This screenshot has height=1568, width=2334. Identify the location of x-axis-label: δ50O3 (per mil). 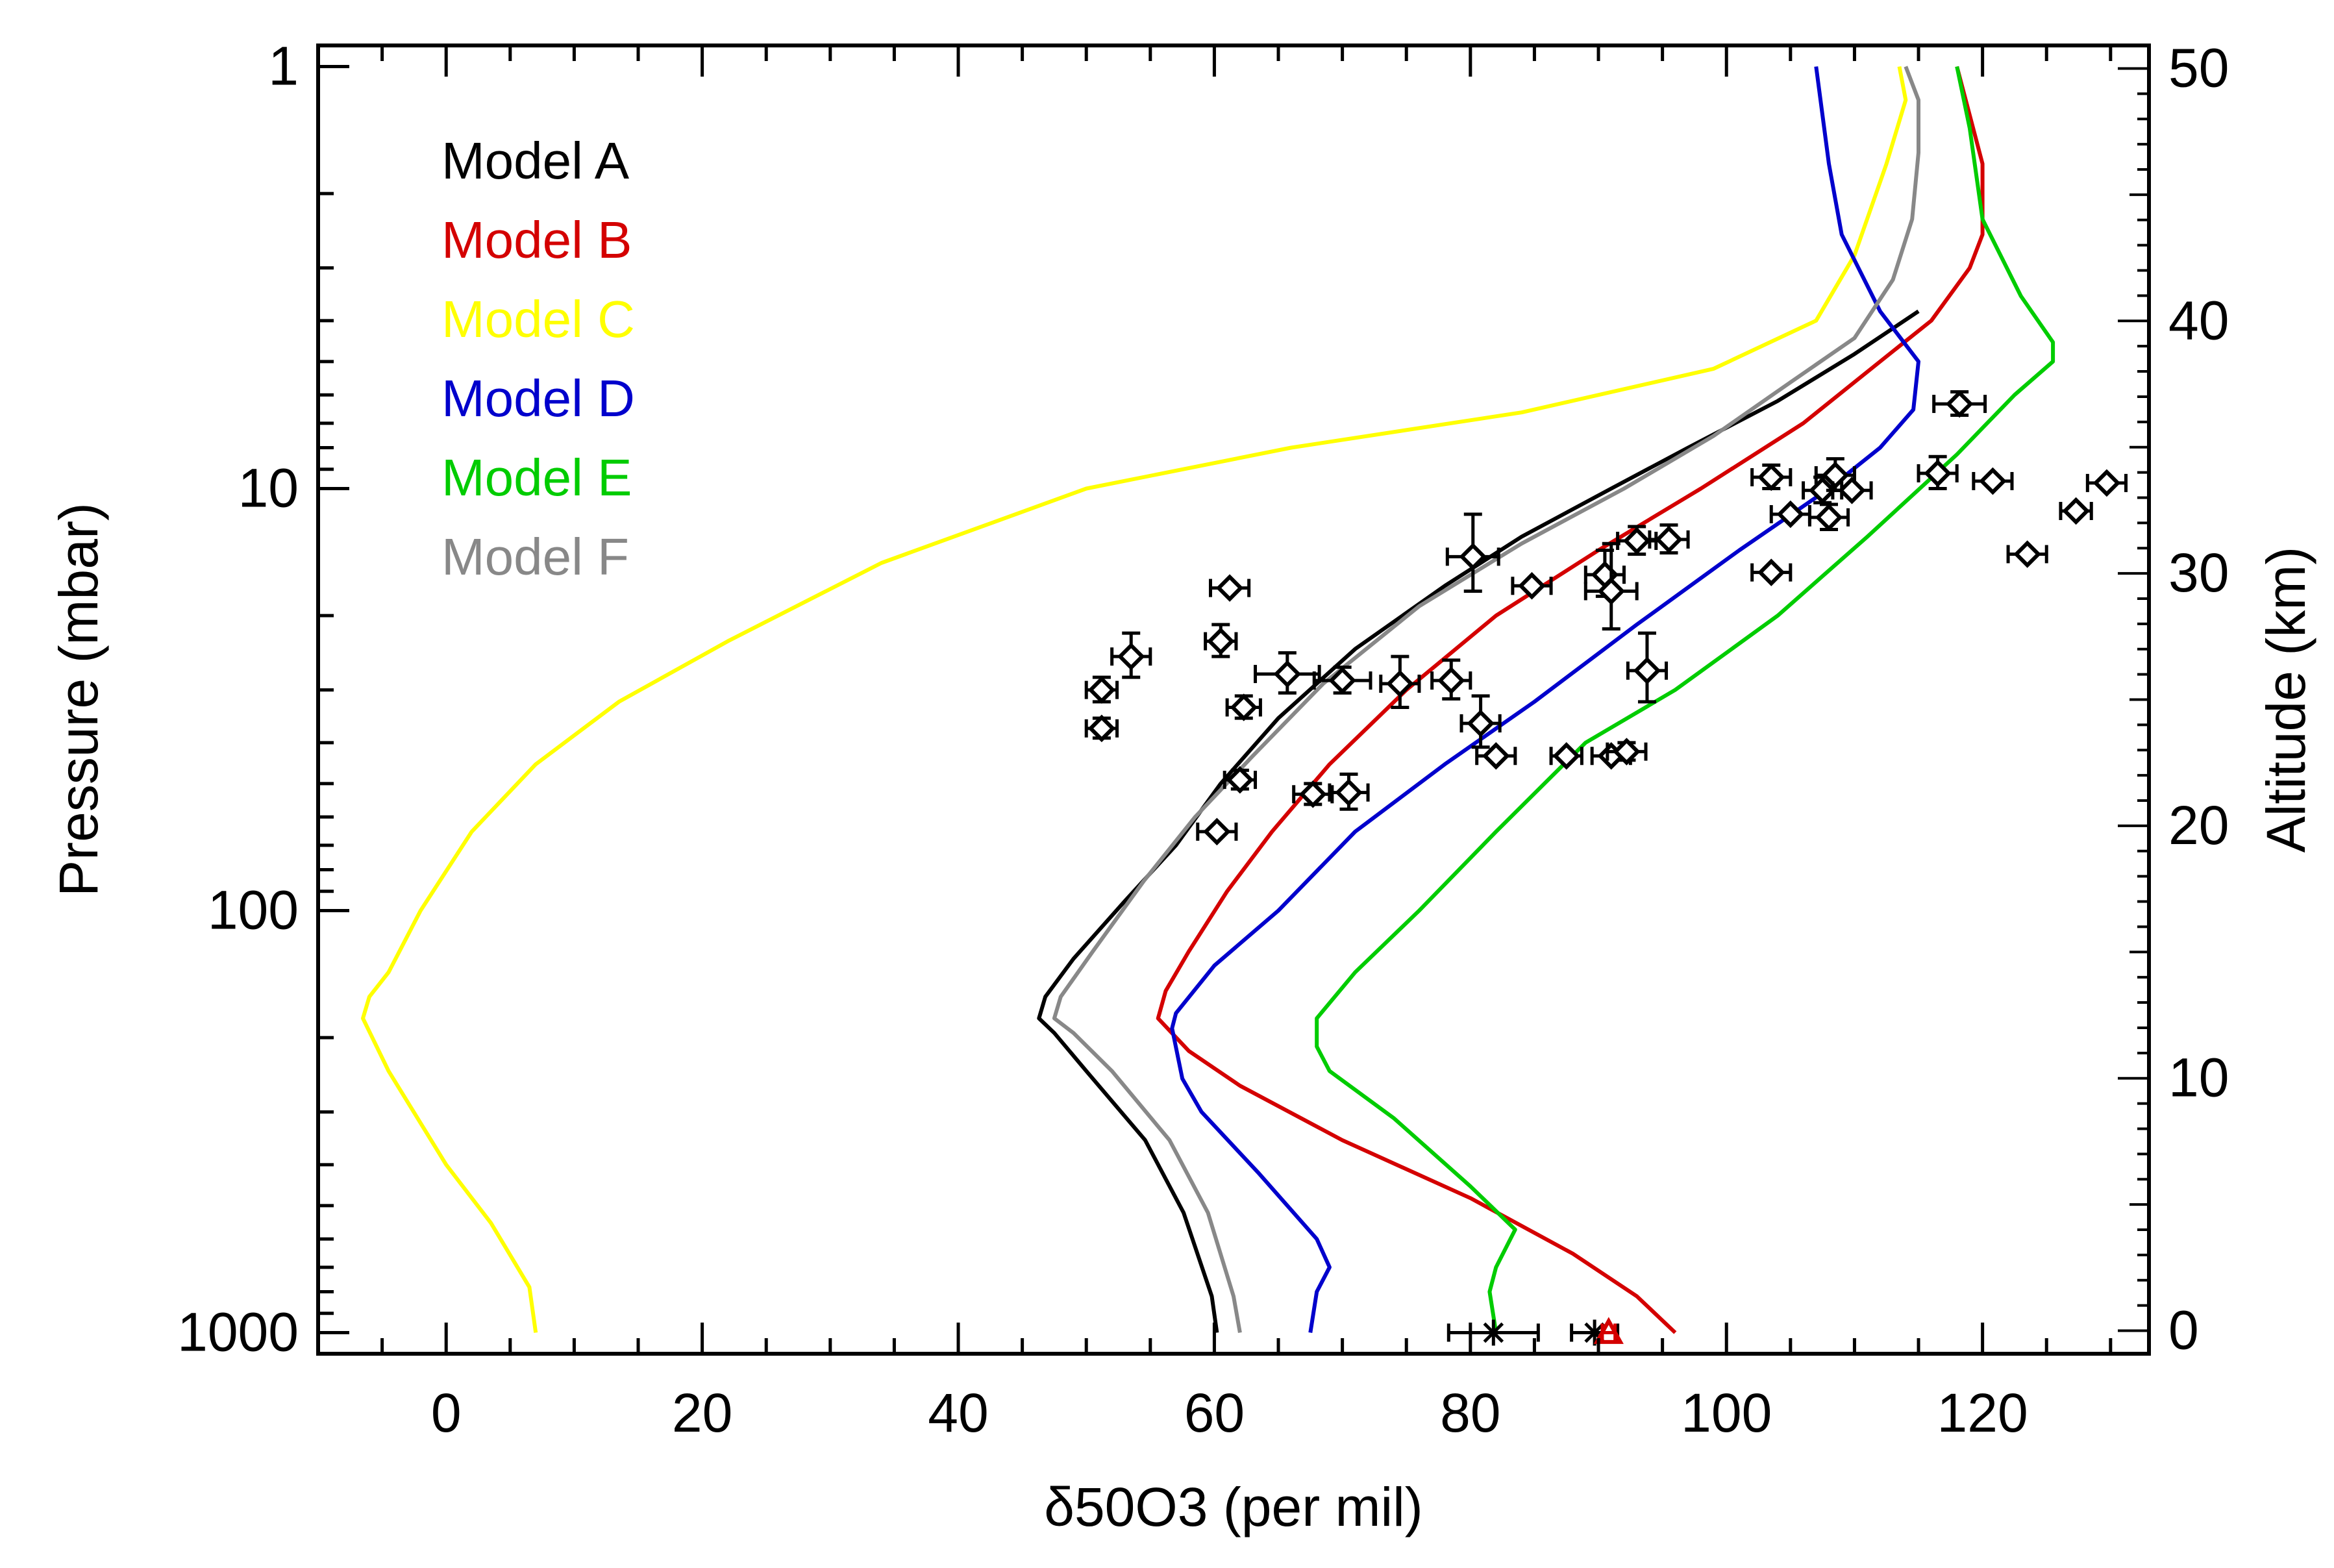
(1233, 1506).